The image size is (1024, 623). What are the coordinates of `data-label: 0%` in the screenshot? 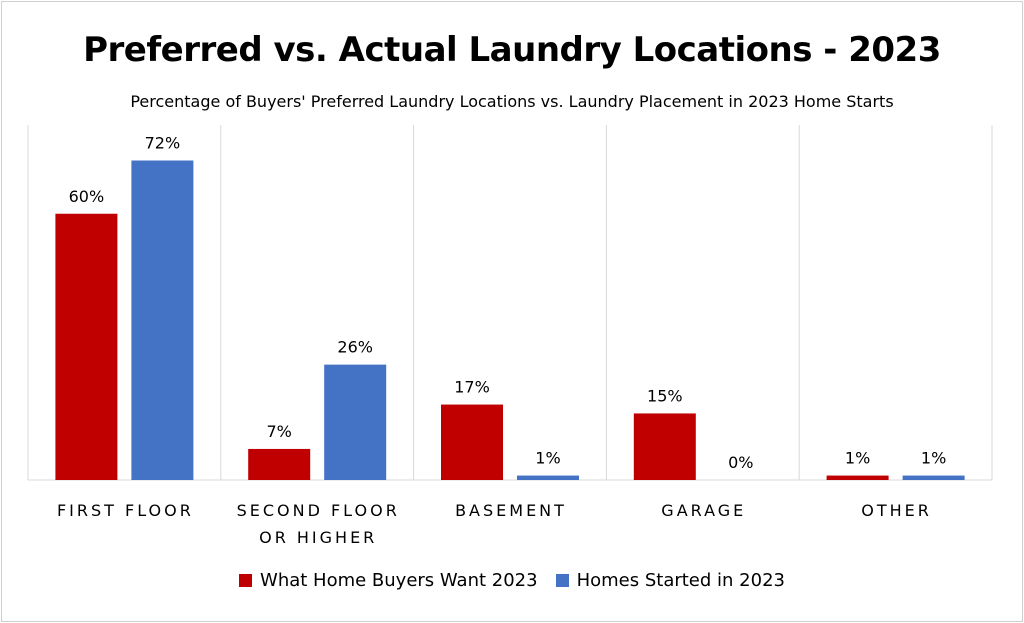 It's located at (740, 462).